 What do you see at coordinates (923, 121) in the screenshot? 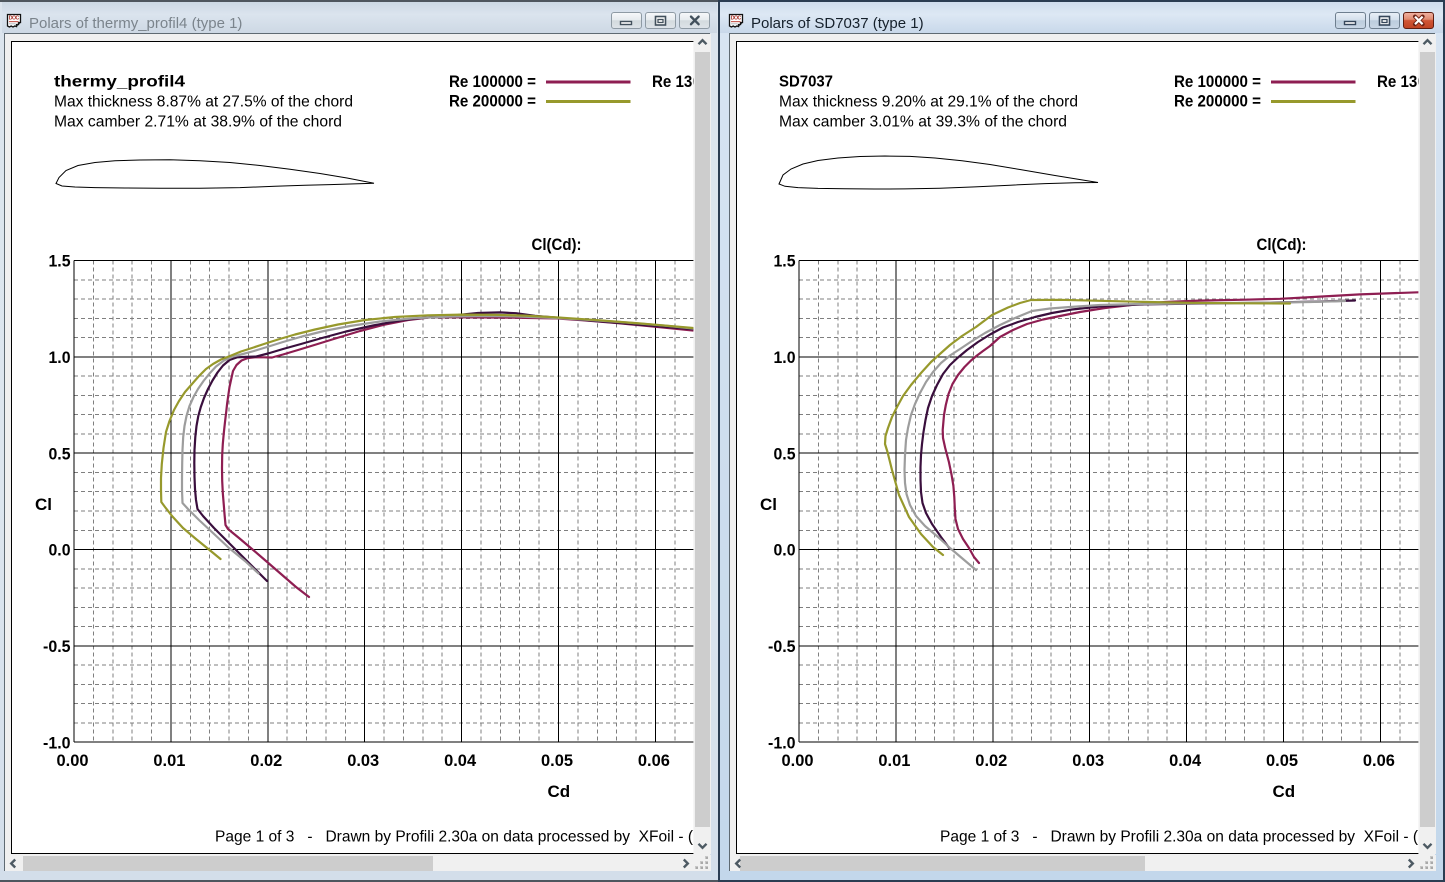
I see `svg-text:Max camber 3.01% at 39.3% of t: Max camber 3.01% at 39.3% of the chord` at bounding box center [923, 121].